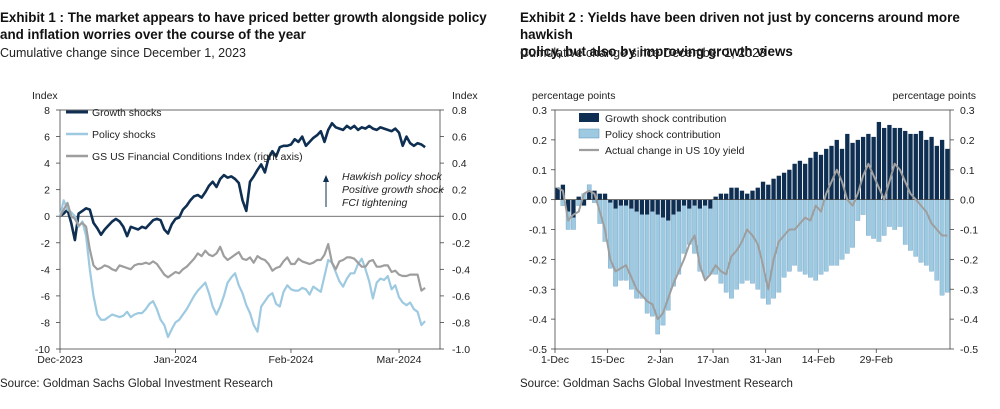 This screenshot has height=409, width=1000. I want to click on y-tick-label: -0.1, so click(538, 231).